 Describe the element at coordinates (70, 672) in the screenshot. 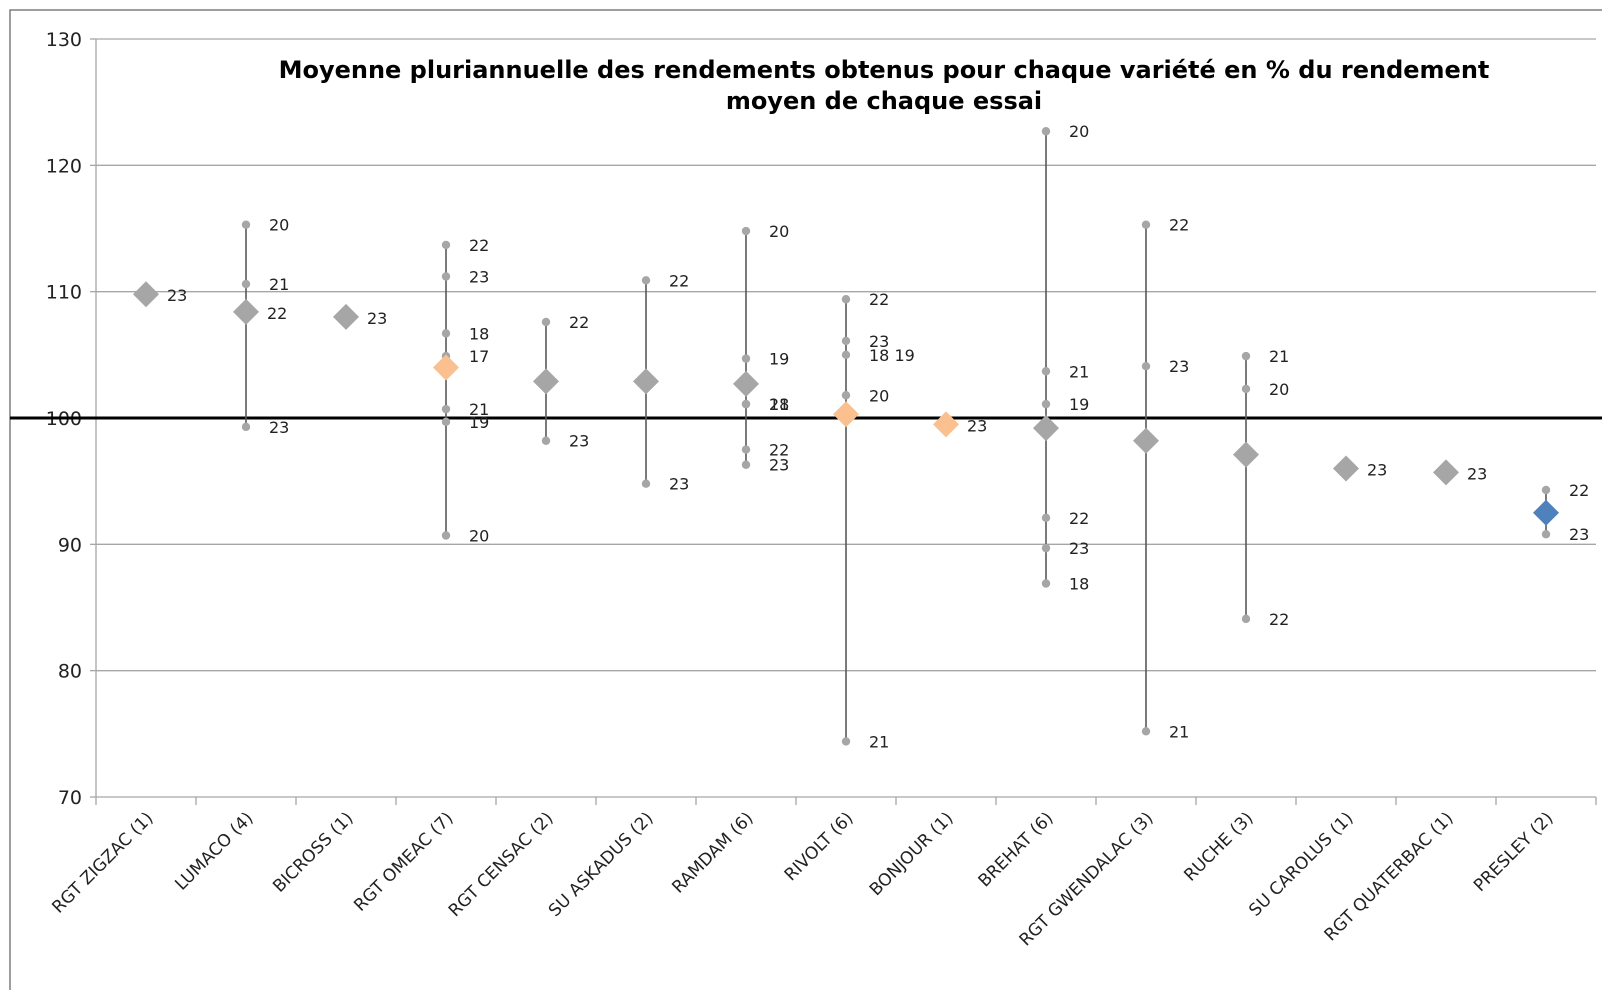

I see `y-tick-label: 80` at that location.